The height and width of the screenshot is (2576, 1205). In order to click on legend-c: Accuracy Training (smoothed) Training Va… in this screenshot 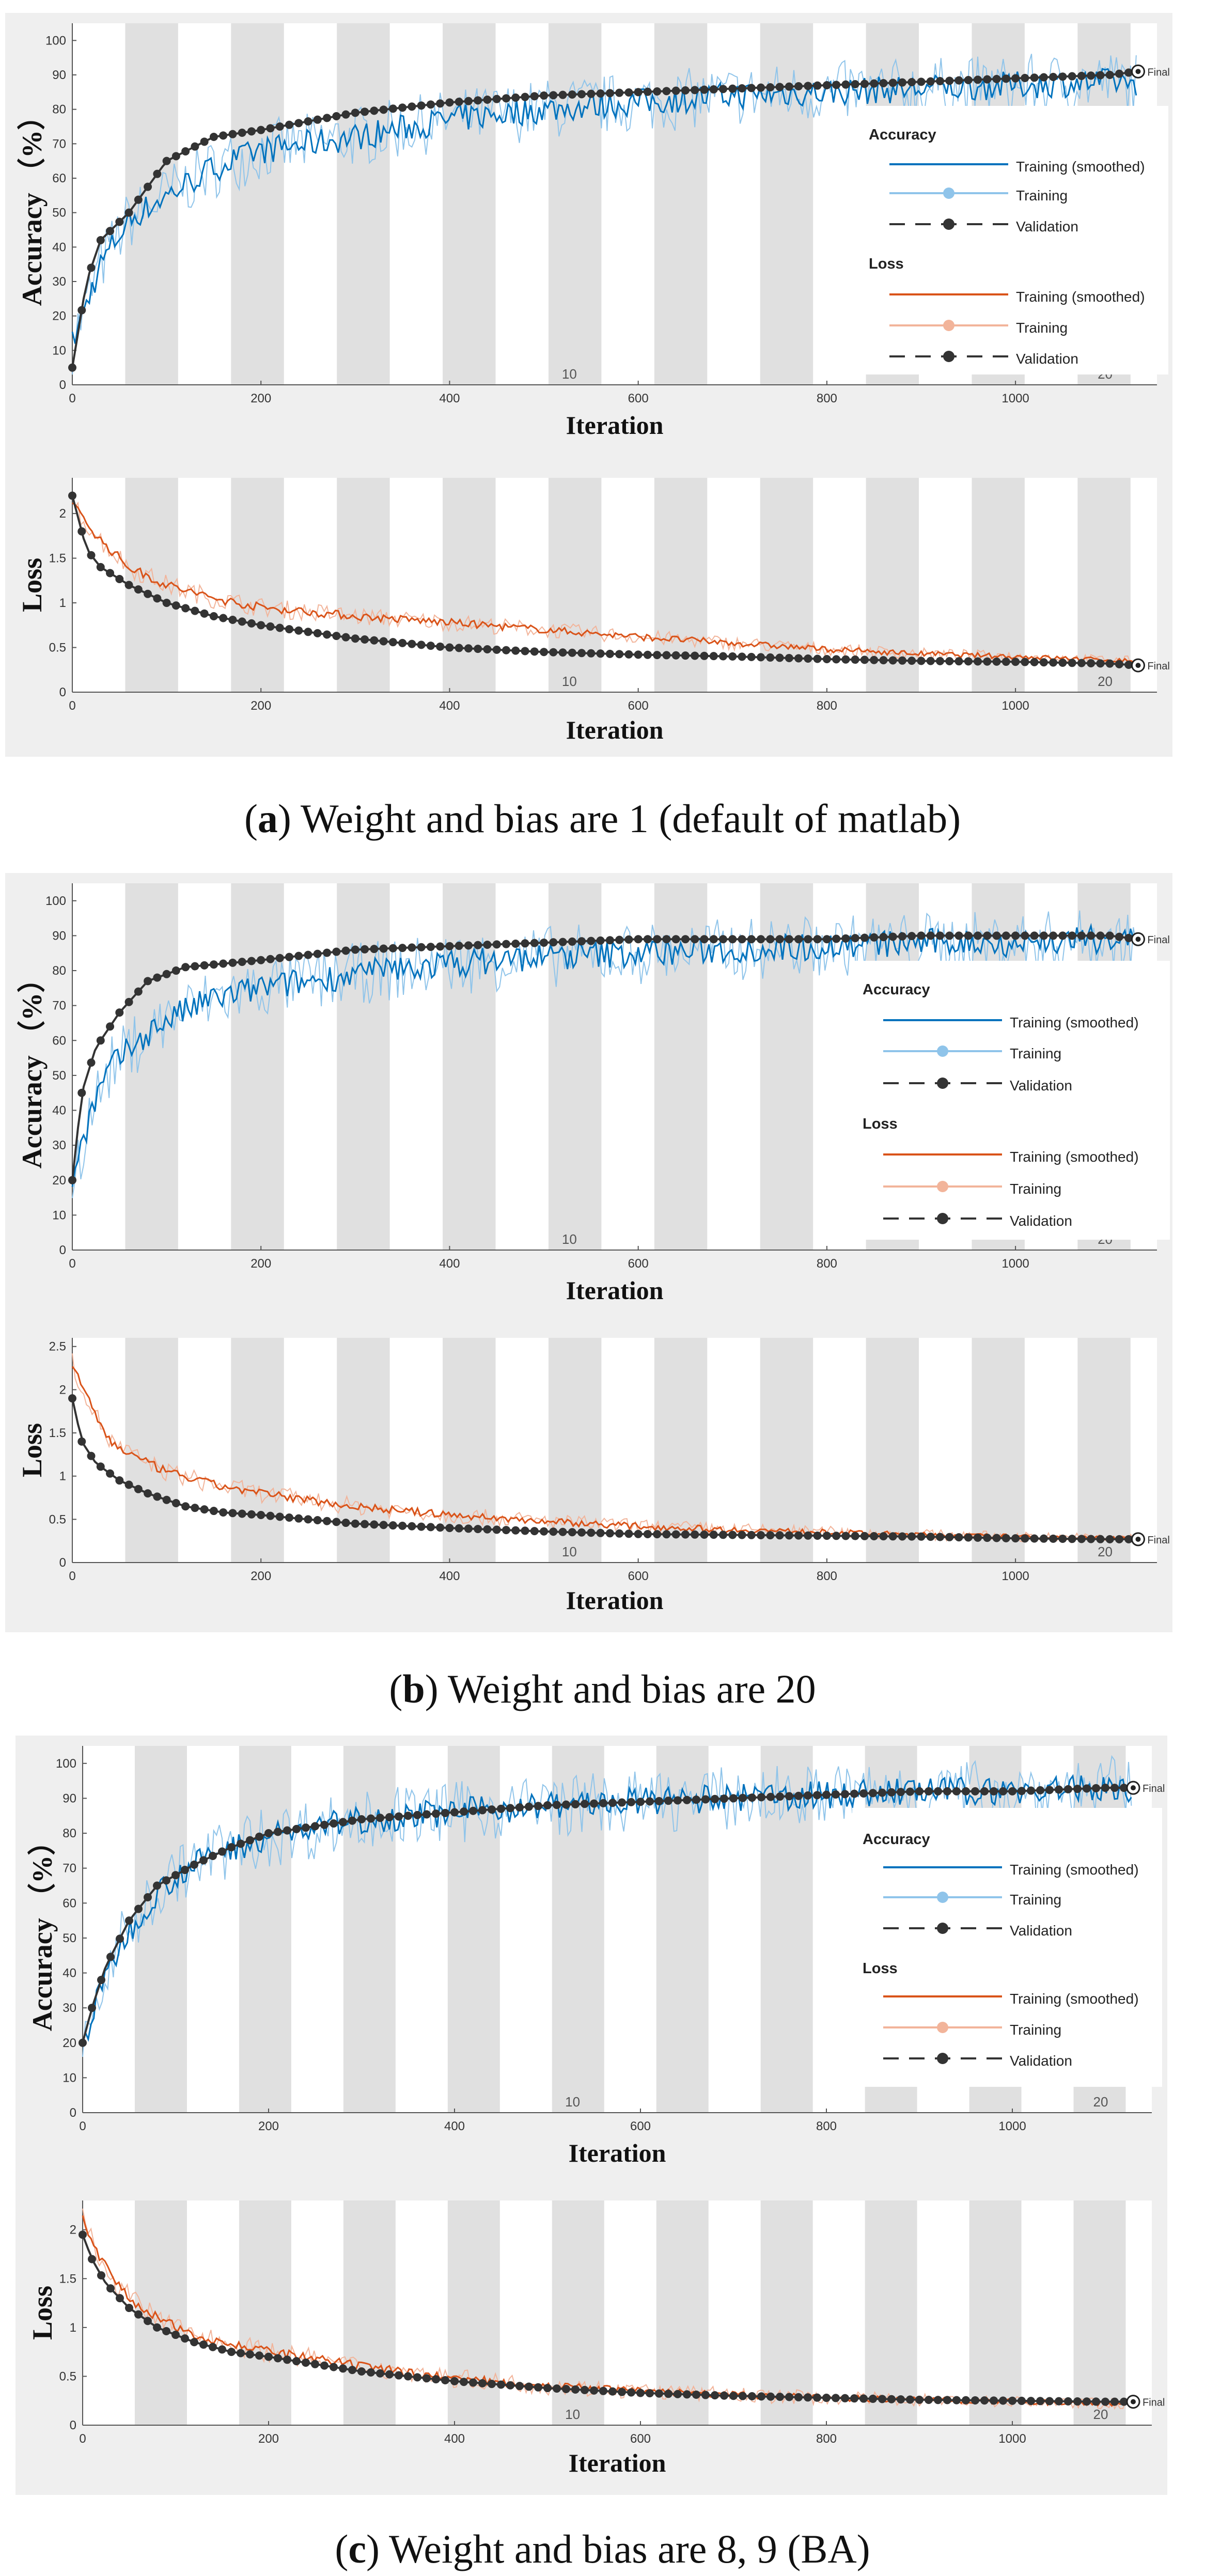, I will do `click(1007, 1948)`.